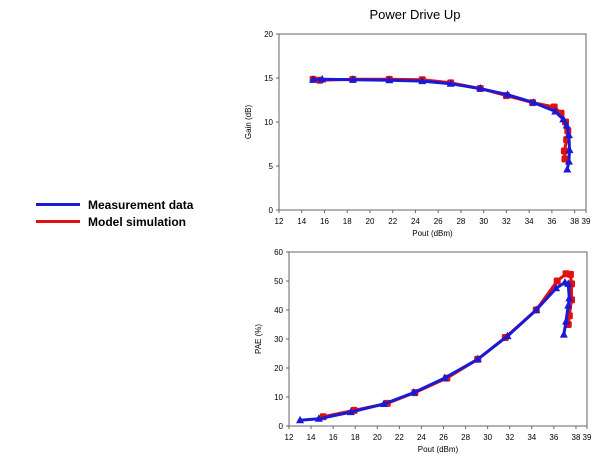 This screenshot has width=597, height=466. What do you see at coordinates (278, 310) in the screenshot?
I see `pae-y-tick-label: 40` at bounding box center [278, 310].